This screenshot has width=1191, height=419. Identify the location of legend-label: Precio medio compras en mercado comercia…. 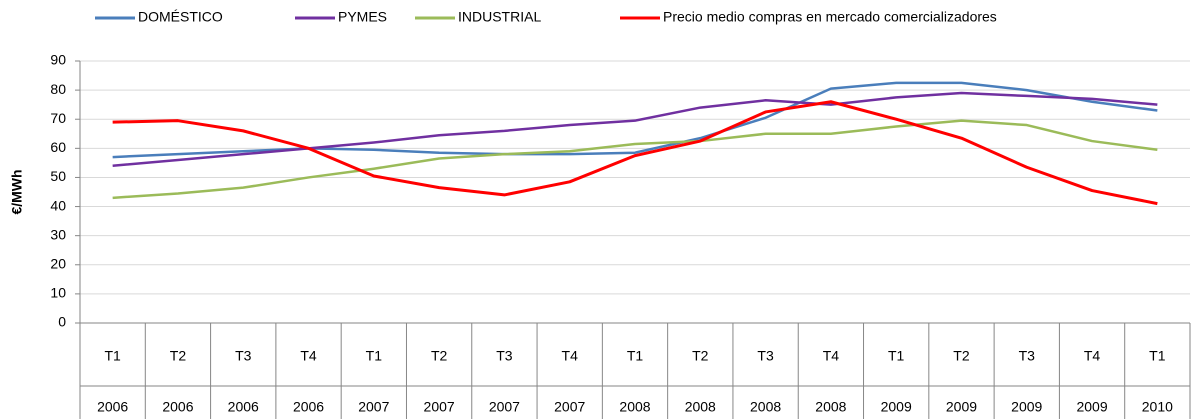
(830, 17).